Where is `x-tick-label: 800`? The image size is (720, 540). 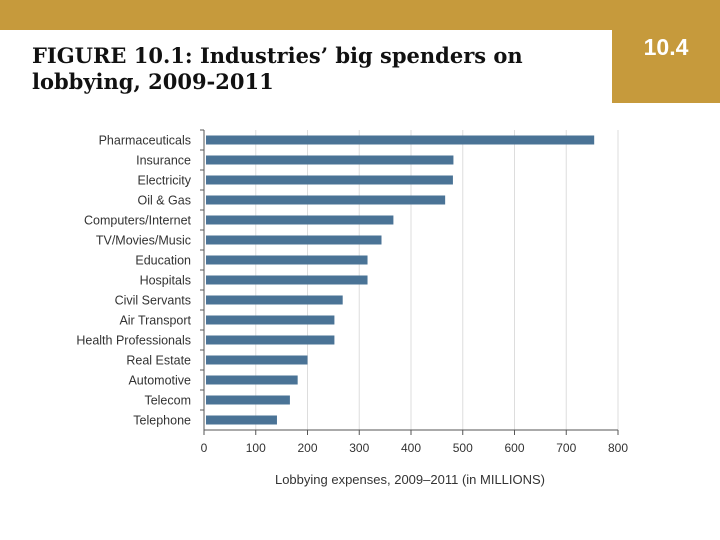
x-tick-label: 800 is located at coordinates (618, 448).